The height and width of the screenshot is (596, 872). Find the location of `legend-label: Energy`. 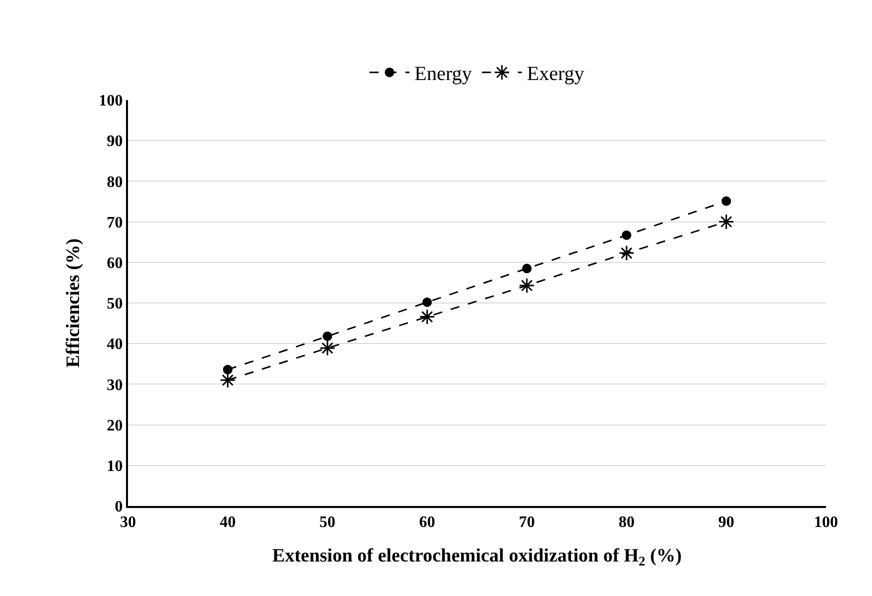

legend-label: Energy is located at coordinates (443, 74).